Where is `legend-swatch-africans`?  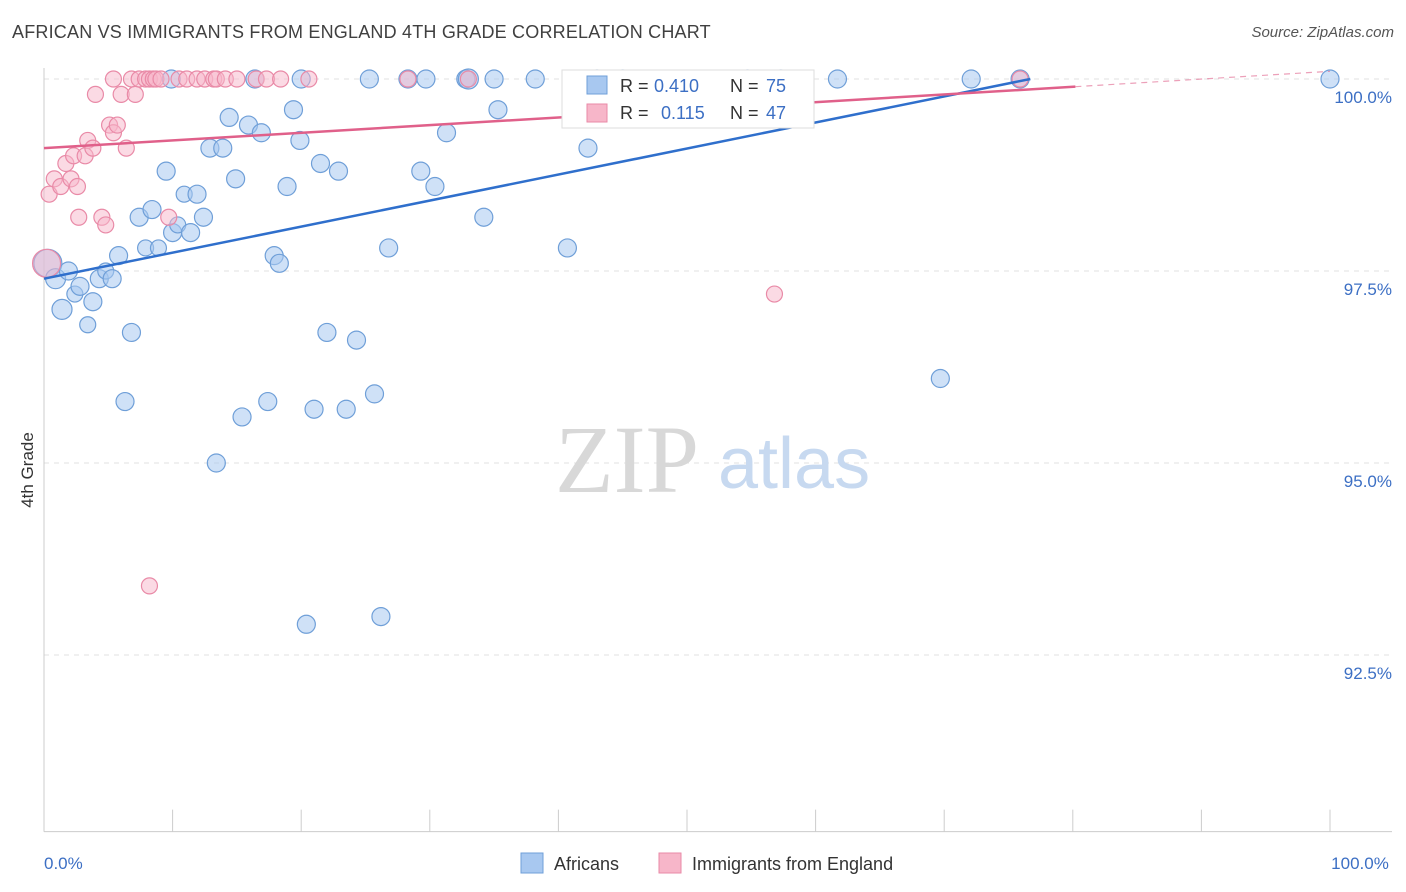
legend-swatch-africans is located at coordinates (532, 863).